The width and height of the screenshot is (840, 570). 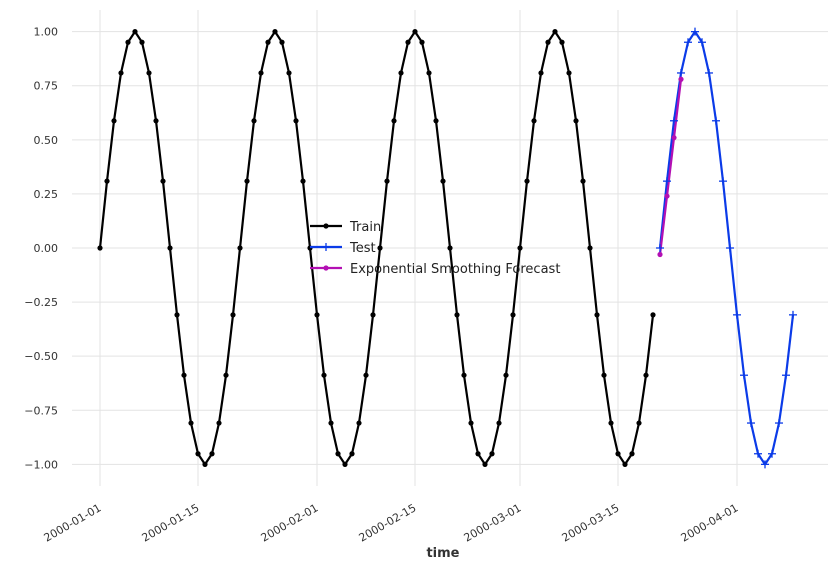 What do you see at coordinates (46, 194) in the screenshot?
I see `y-tick-label: 0.25` at bounding box center [46, 194].